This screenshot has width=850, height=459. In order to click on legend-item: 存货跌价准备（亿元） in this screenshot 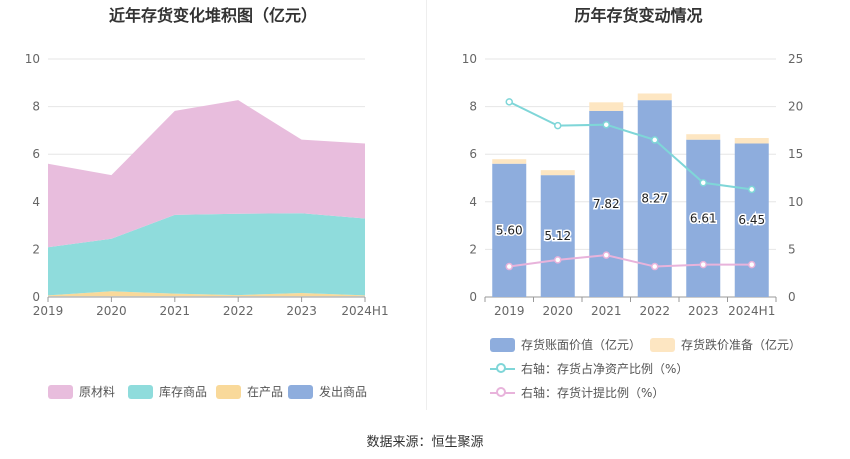, I will do `click(725, 344)`.